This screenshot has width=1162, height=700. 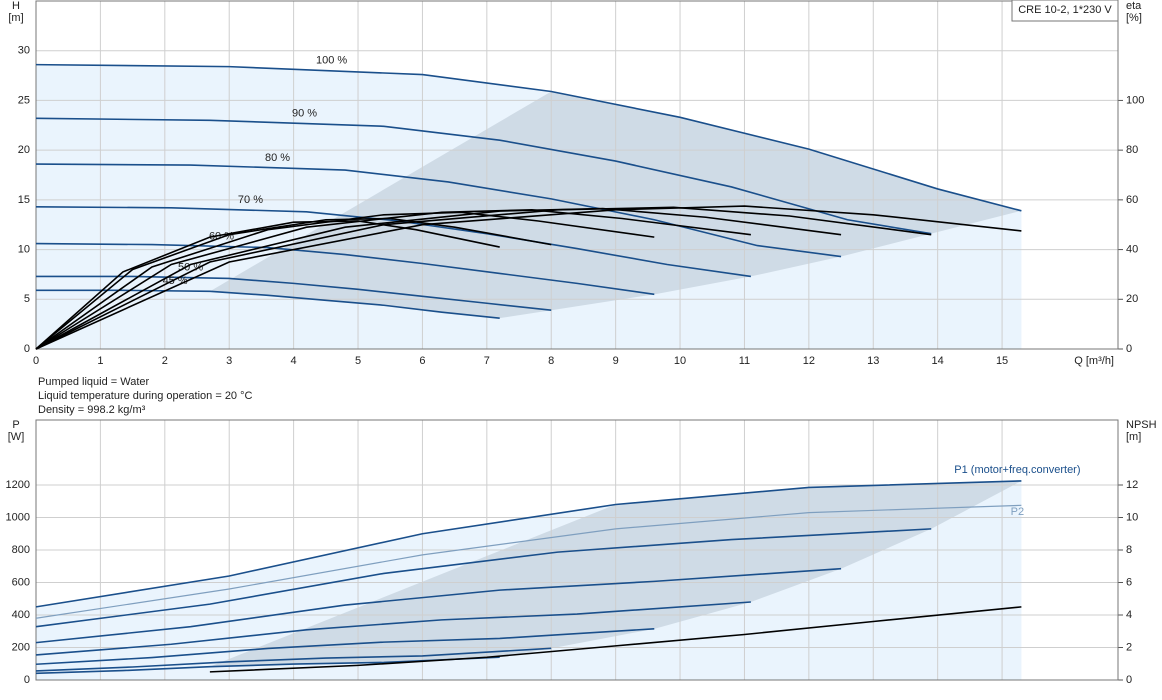 I want to click on y2-tick-label: 8, so click(x=1129, y=550).